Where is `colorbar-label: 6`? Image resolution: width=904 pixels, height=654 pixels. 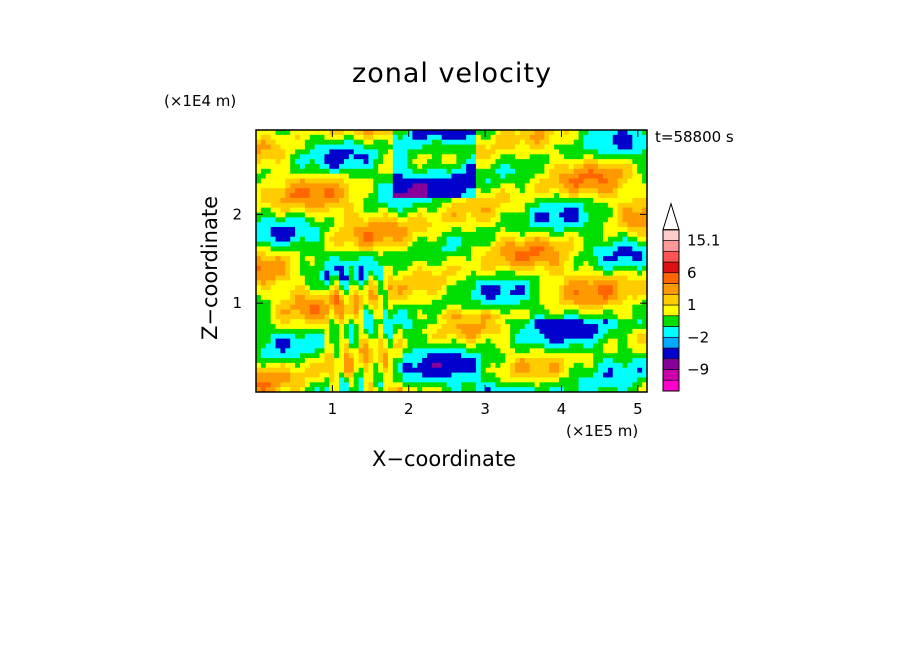 colorbar-label: 6 is located at coordinates (692, 273).